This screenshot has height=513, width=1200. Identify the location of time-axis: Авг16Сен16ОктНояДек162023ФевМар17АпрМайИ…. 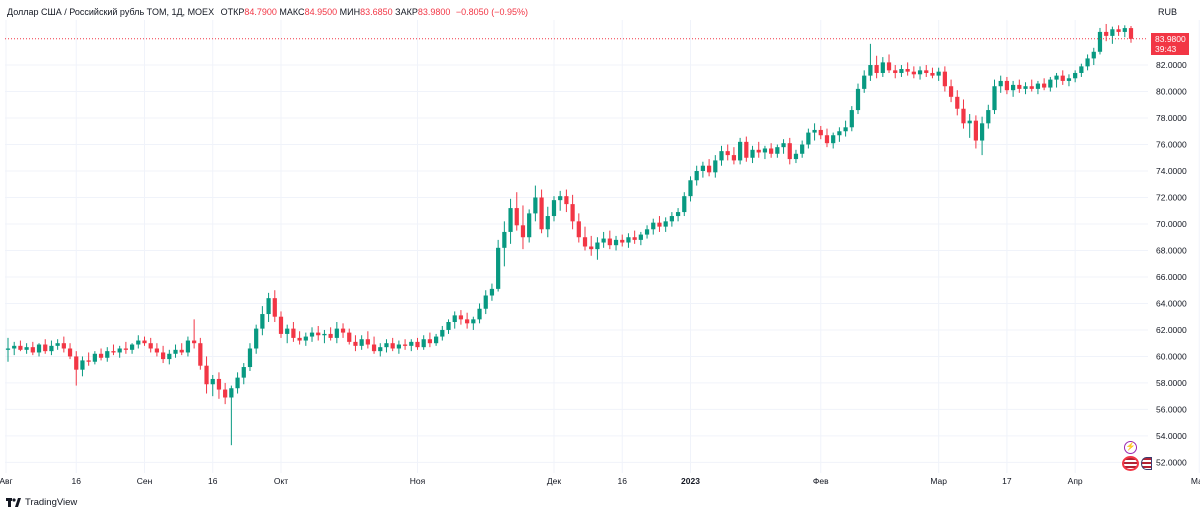
(600, 481).